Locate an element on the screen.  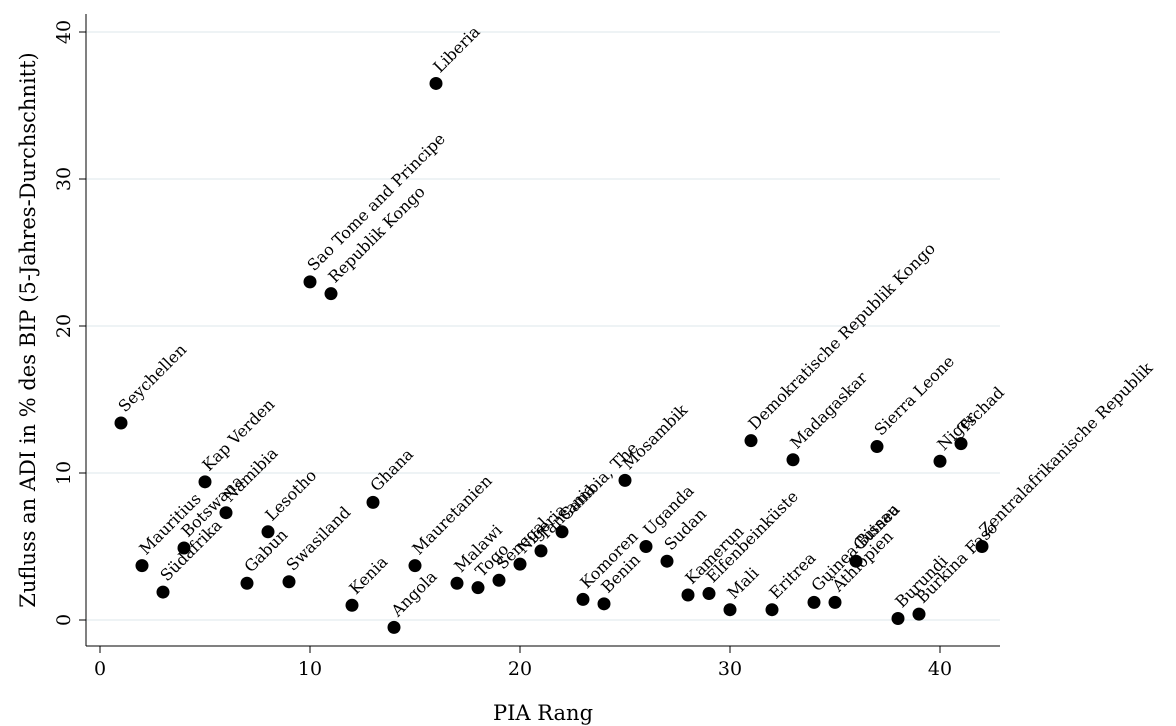
y-tick-label: 40 is located at coordinates (64, 32).